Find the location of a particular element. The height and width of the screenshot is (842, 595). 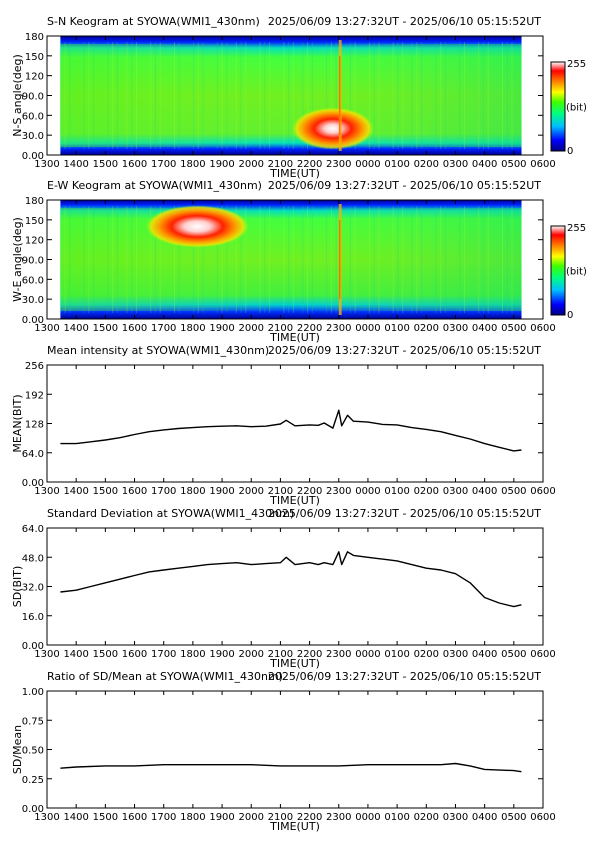

y-tick-label: 0.25 is located at coordinates (33, 780).